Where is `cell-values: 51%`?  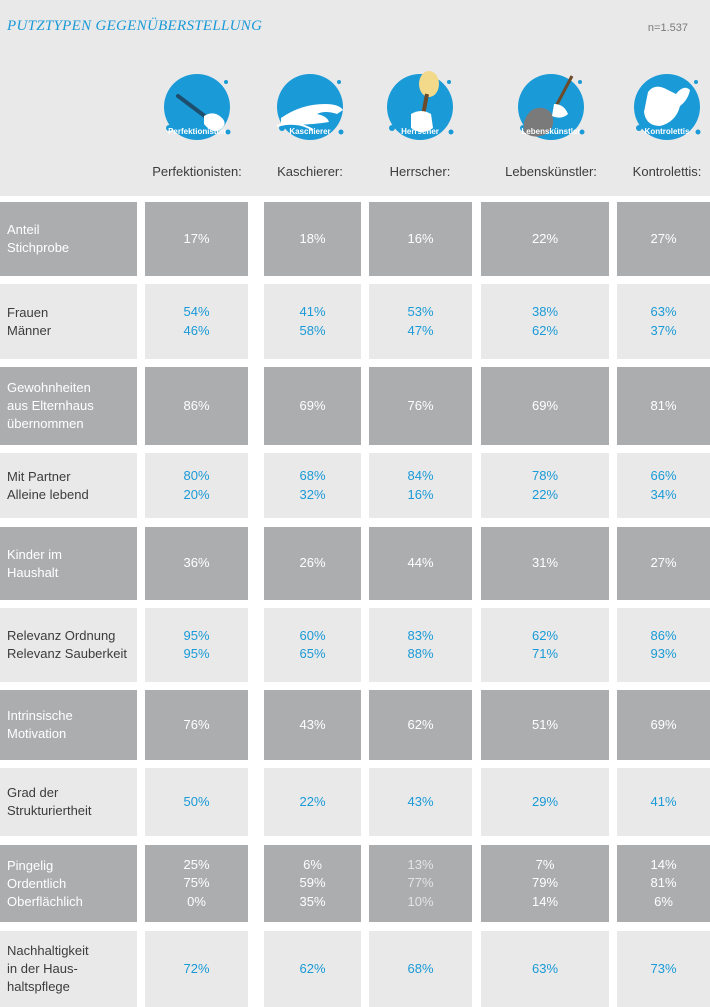
cell-values: 51% is located at coordinates (545, 725).